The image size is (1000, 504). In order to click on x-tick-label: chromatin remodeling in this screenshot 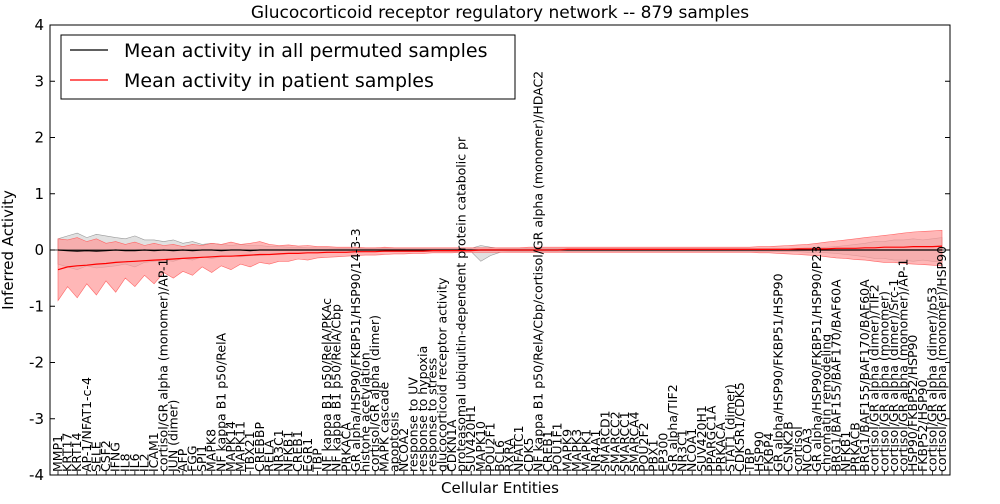, I will do `click(826, 403)`.